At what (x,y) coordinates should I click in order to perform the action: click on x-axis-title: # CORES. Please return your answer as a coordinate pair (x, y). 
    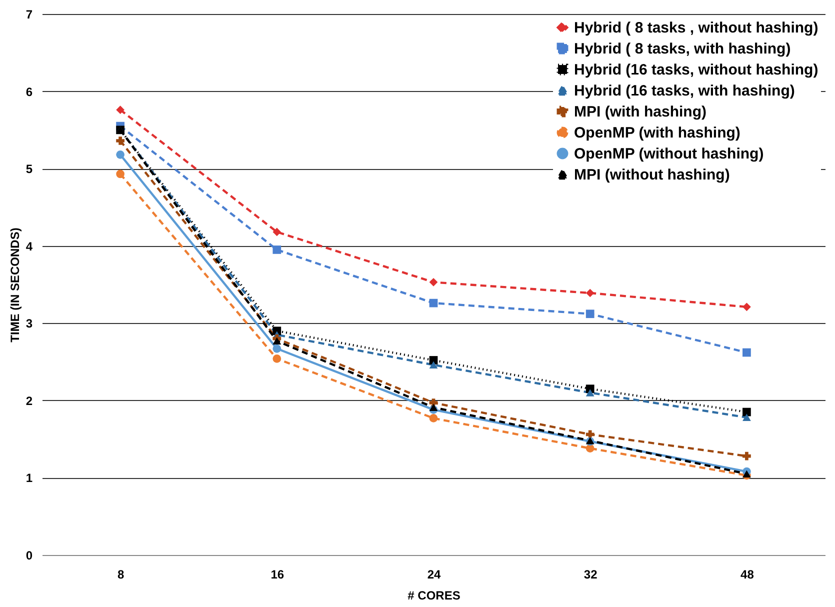
    Looking at the image, I should click on (434, 595).